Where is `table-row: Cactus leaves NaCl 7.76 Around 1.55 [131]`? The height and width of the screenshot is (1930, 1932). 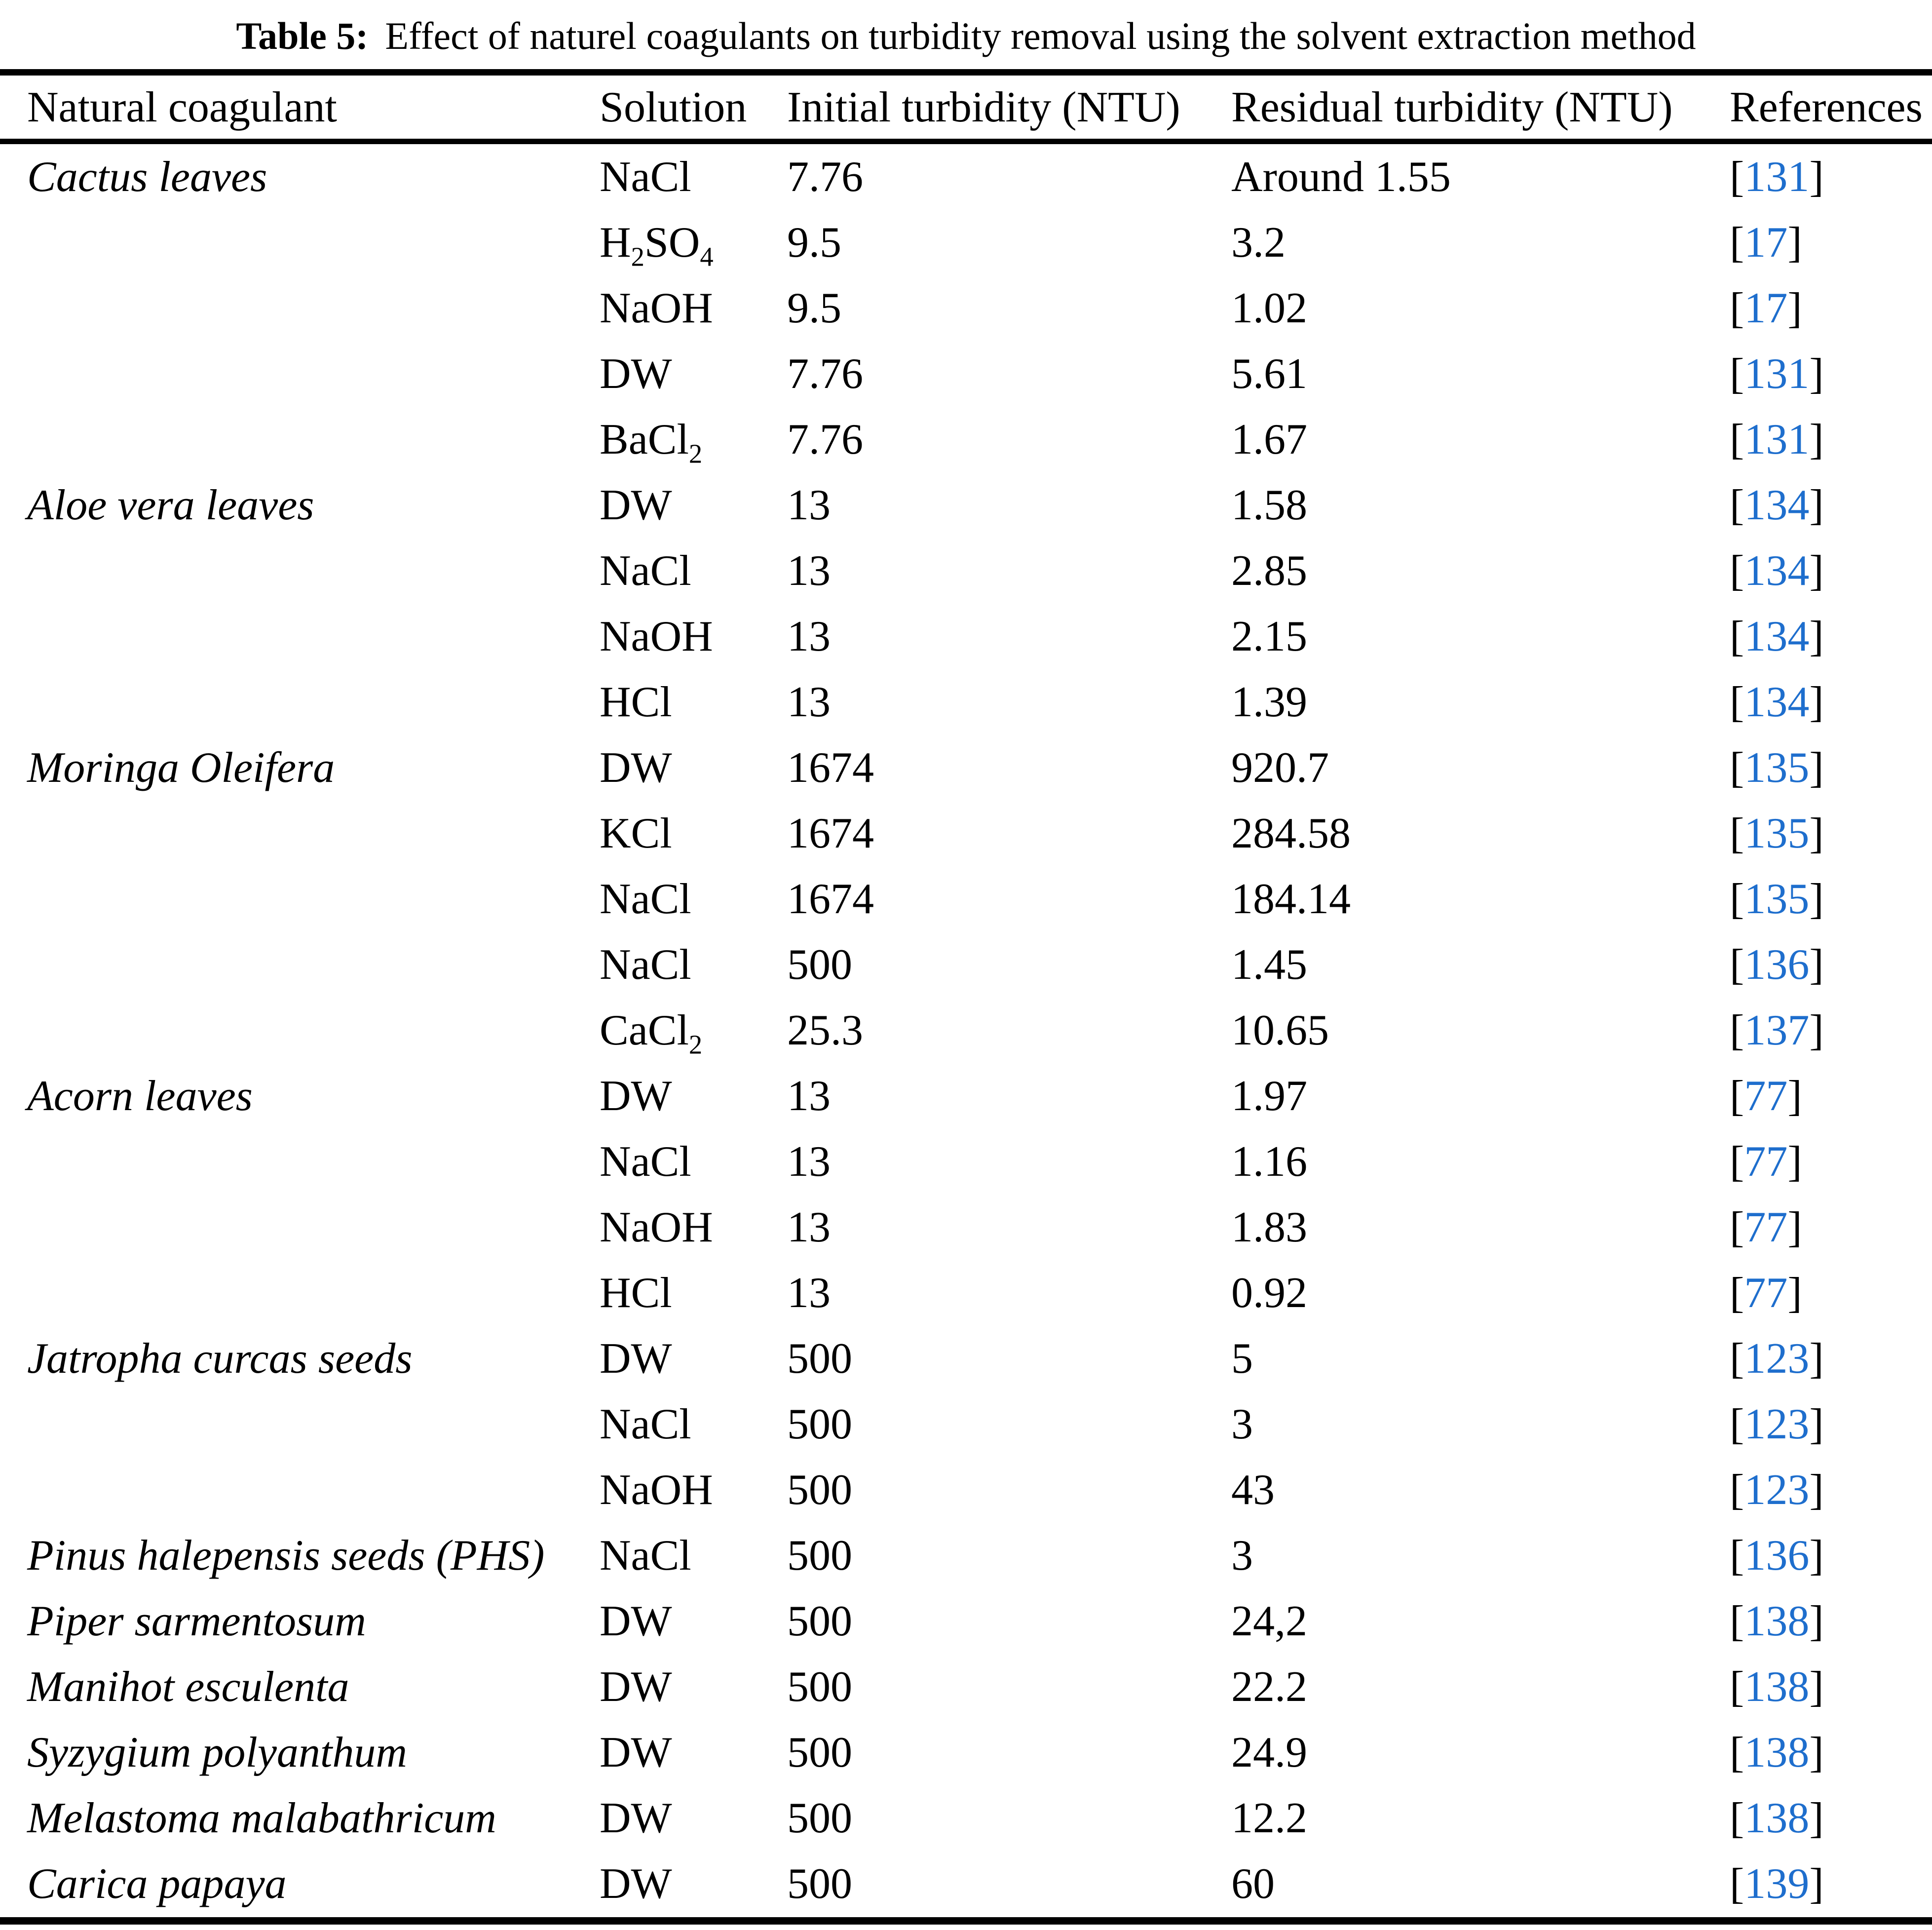 table-row: Cactus leaves NaCl 7.76 Around 1.55 [131] is located at coordinates (966, 177).